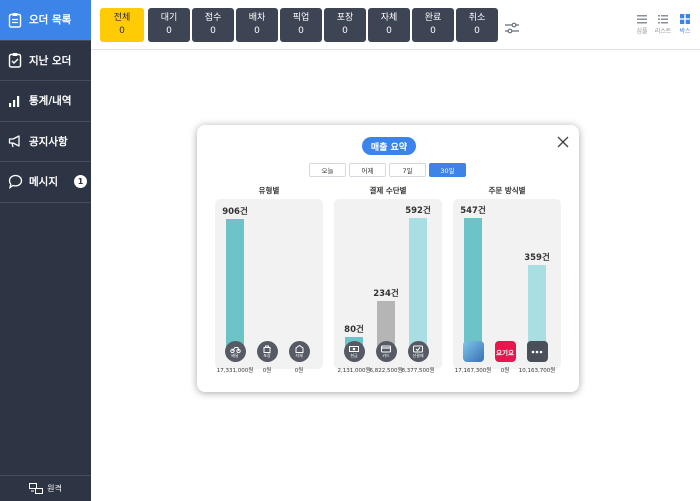  What do you see at coordinates (235, 212) in the screenshot?
I see `chart-bar-count-label: 906건` at bounding box center [235, 212].